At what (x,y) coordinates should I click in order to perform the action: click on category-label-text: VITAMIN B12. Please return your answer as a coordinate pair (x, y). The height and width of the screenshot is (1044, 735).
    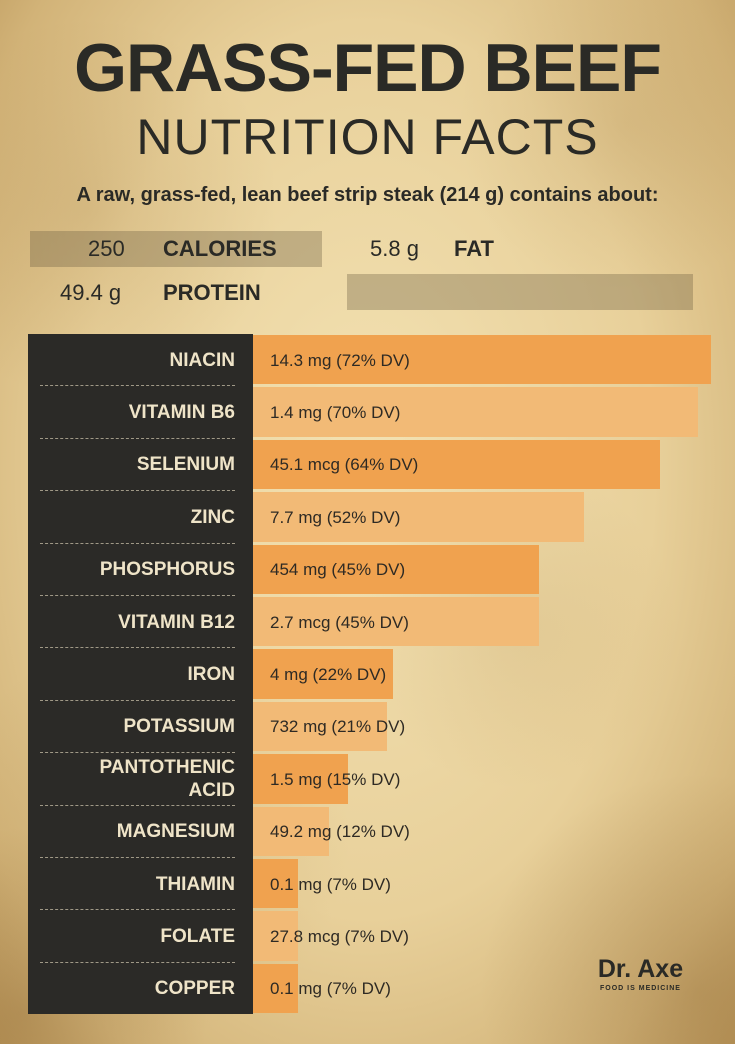
    Looking at the image, I should click on (176, 622).